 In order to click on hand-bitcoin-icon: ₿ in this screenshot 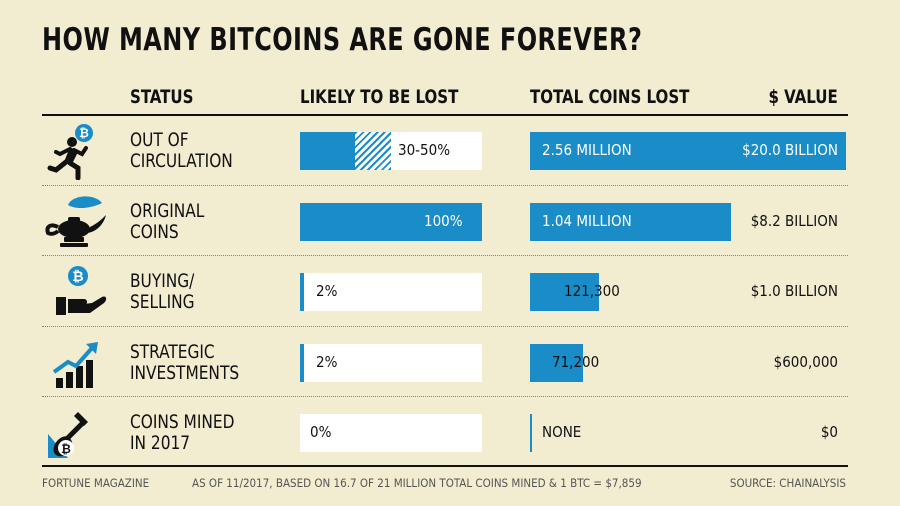, I will do `click(81, 290)`.